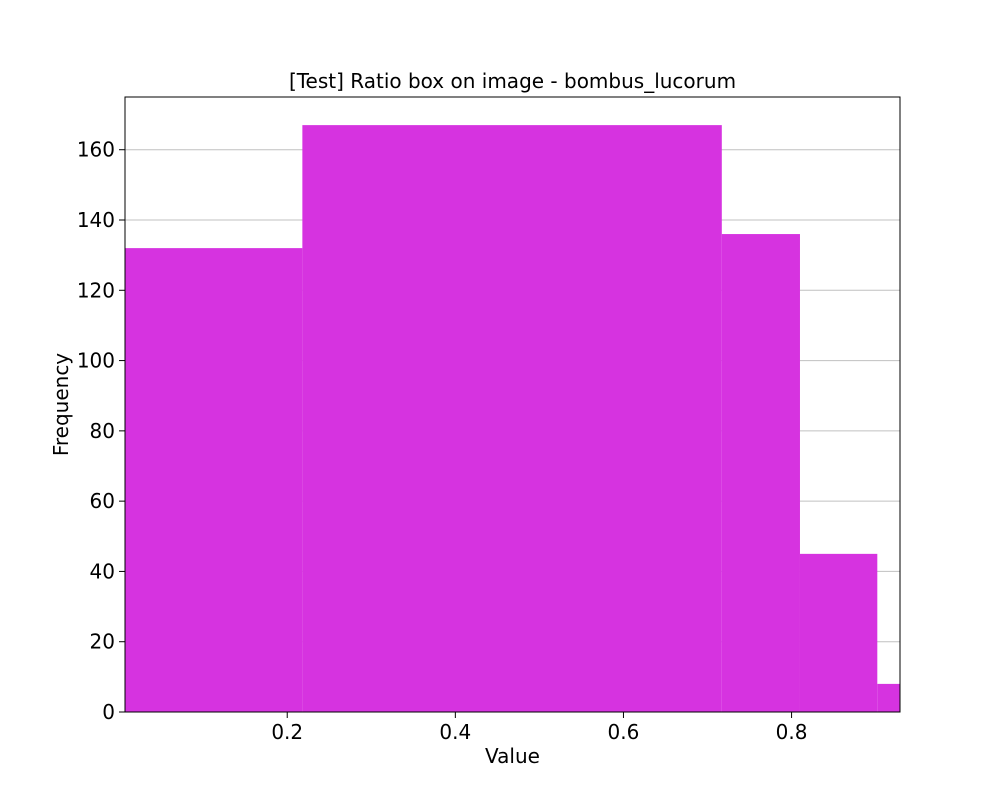  Describe the element at coordinates (455, 732) in the screenshot. I see `x-tick-label: 0.4` at that location.